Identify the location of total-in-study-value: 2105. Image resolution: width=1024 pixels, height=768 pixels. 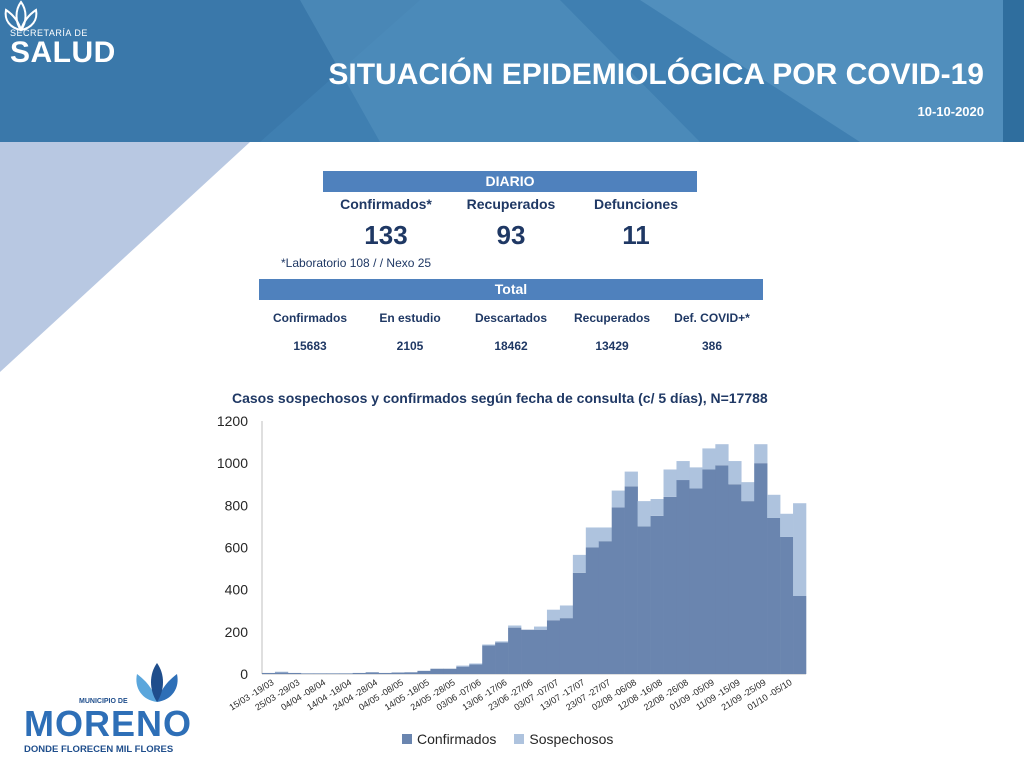
(410, 346).